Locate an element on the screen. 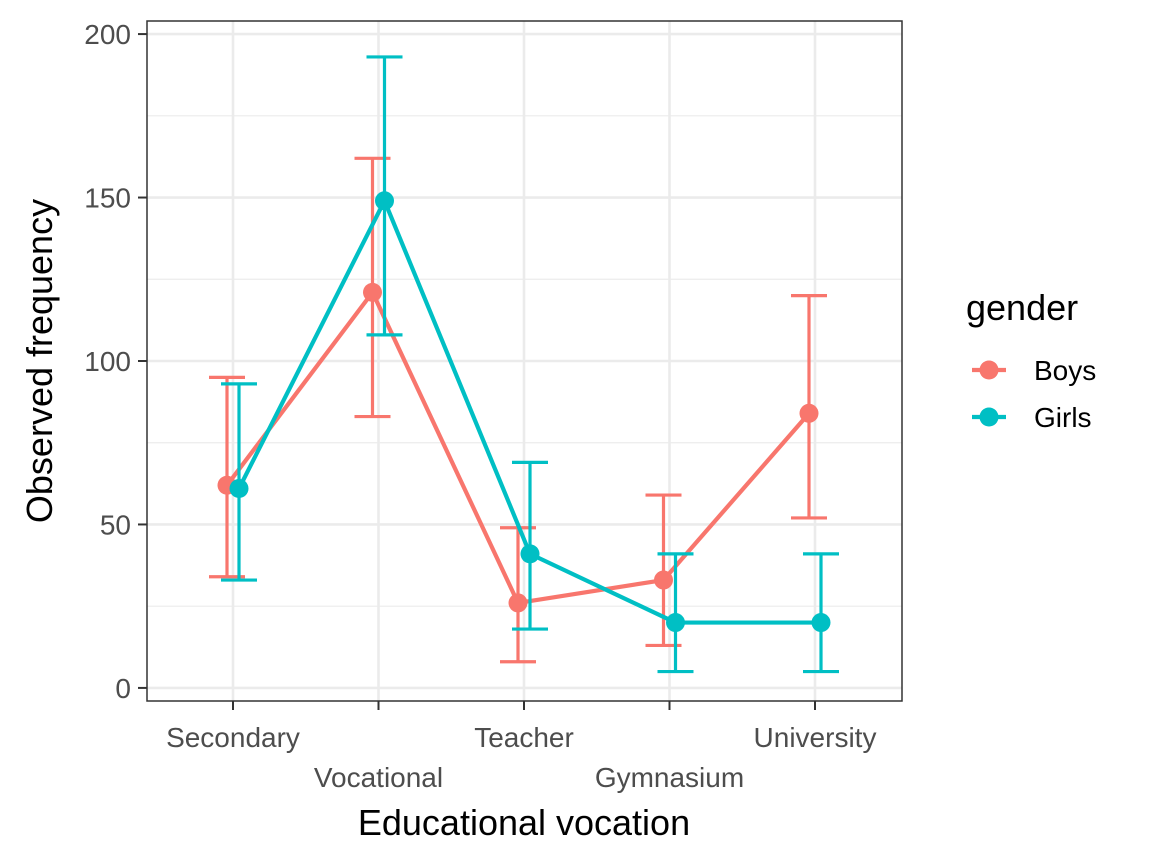 This screenshot has width=1152, height=865. y-tick-label: 100 is located at coordinates (107, 361).